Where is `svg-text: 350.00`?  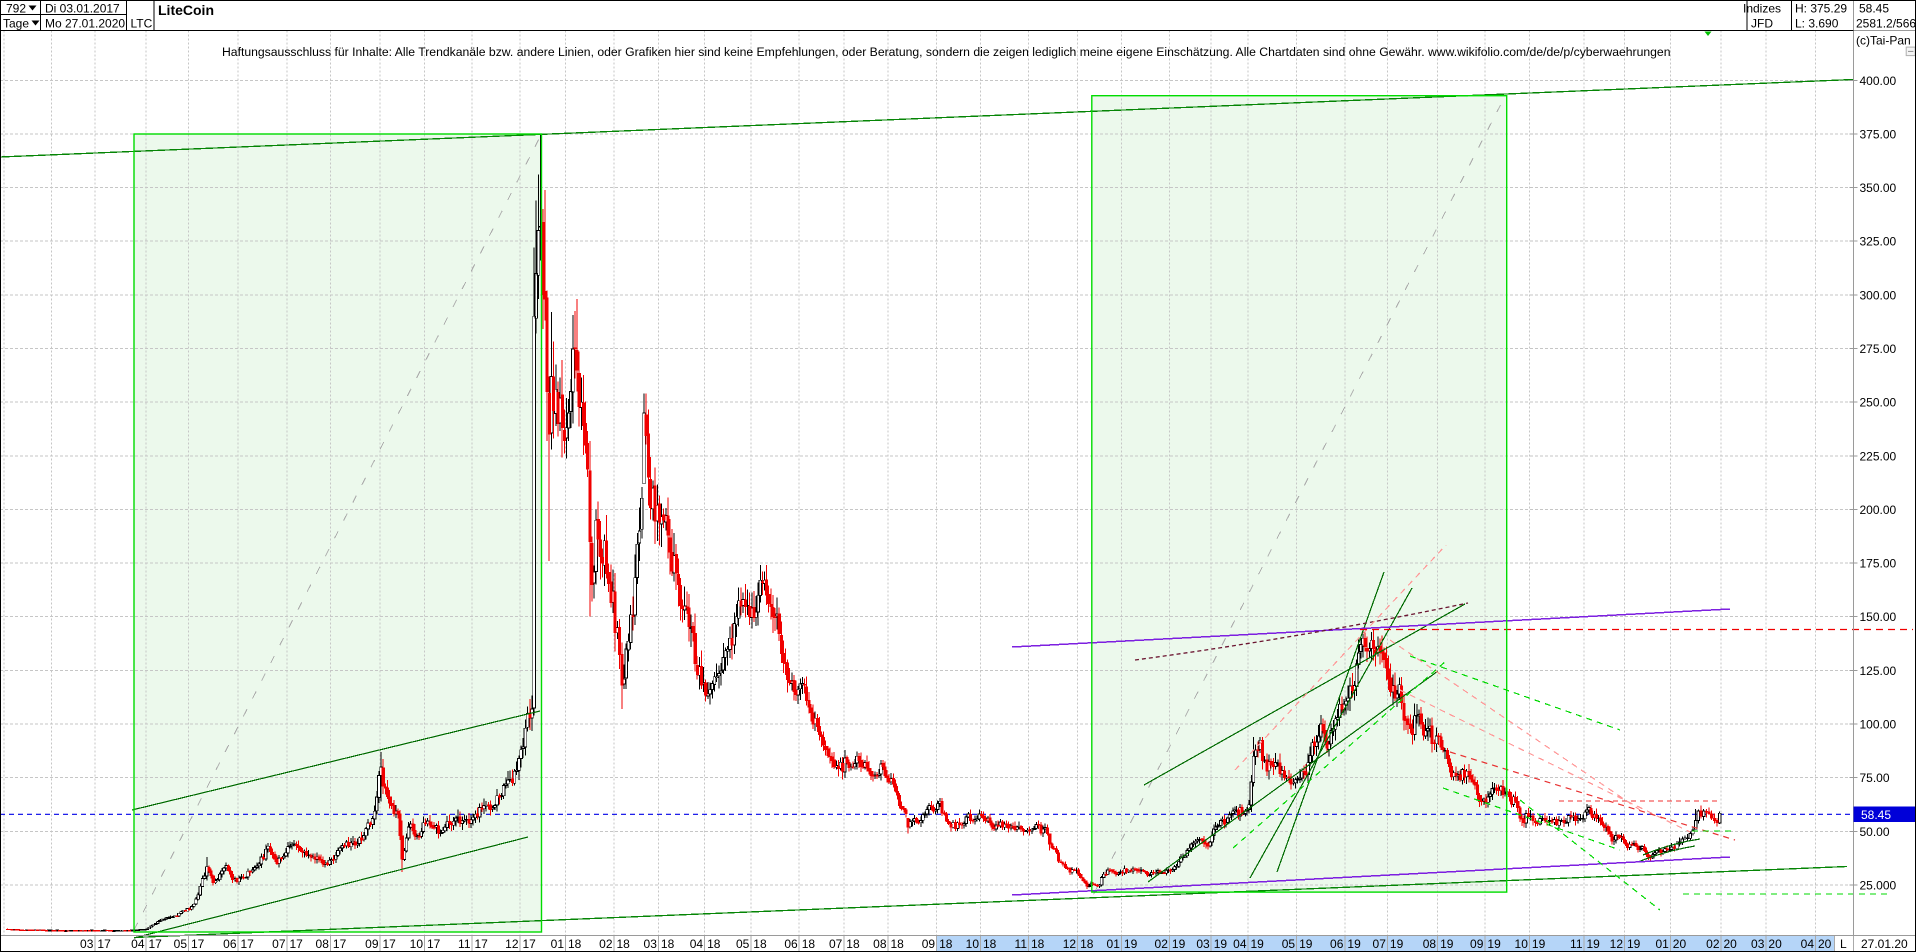 svg-text: 350.00 is located at coordinates (1878, 188).